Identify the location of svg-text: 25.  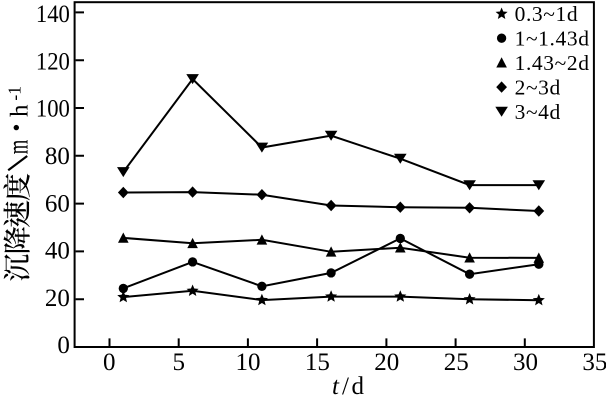
(456, 362).